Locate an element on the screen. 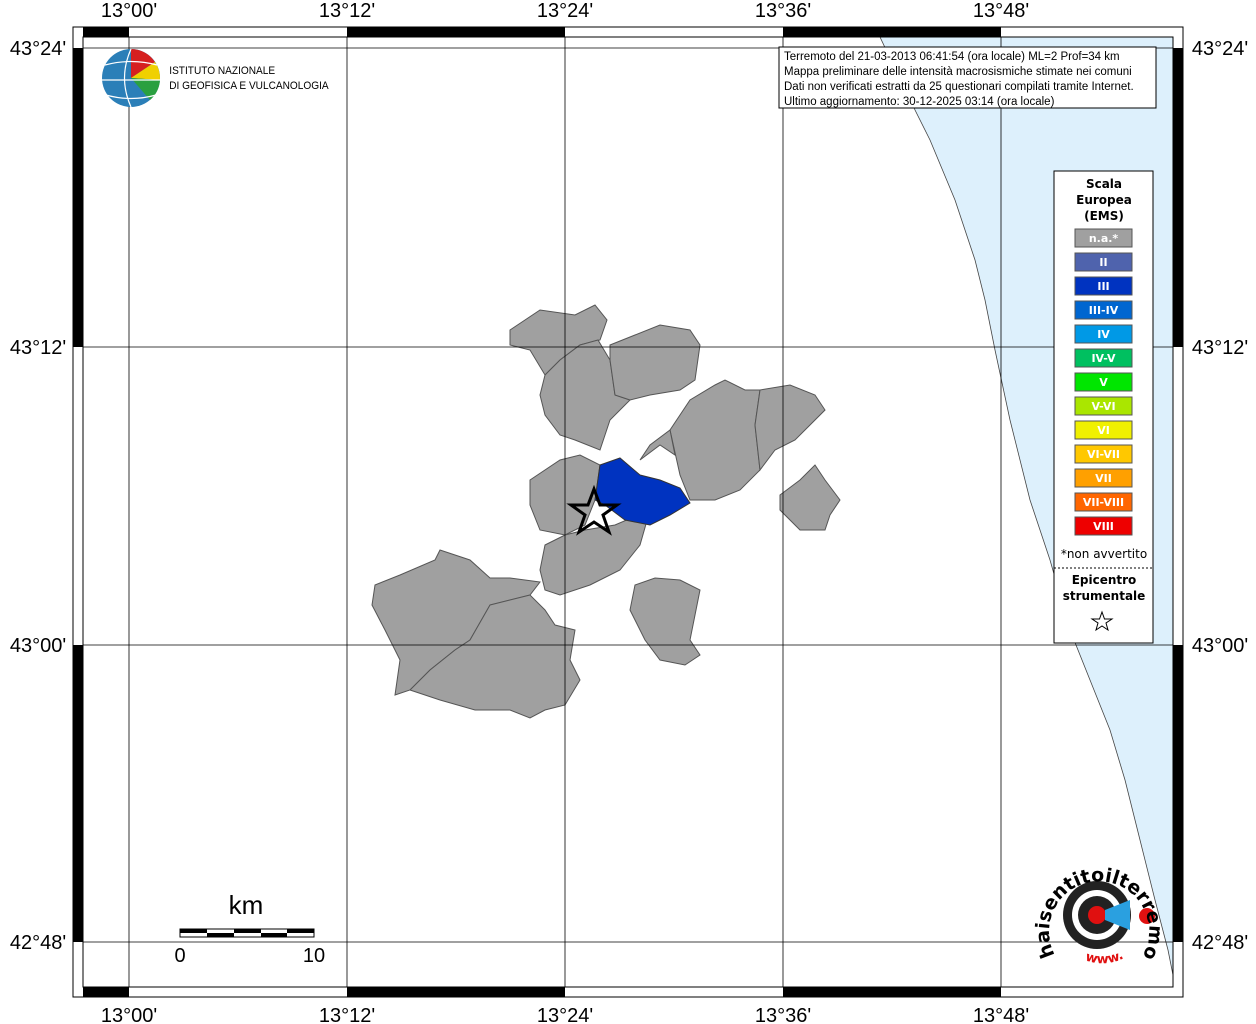  legend-label: VII-VIII is located at coordinates (1103, 502).